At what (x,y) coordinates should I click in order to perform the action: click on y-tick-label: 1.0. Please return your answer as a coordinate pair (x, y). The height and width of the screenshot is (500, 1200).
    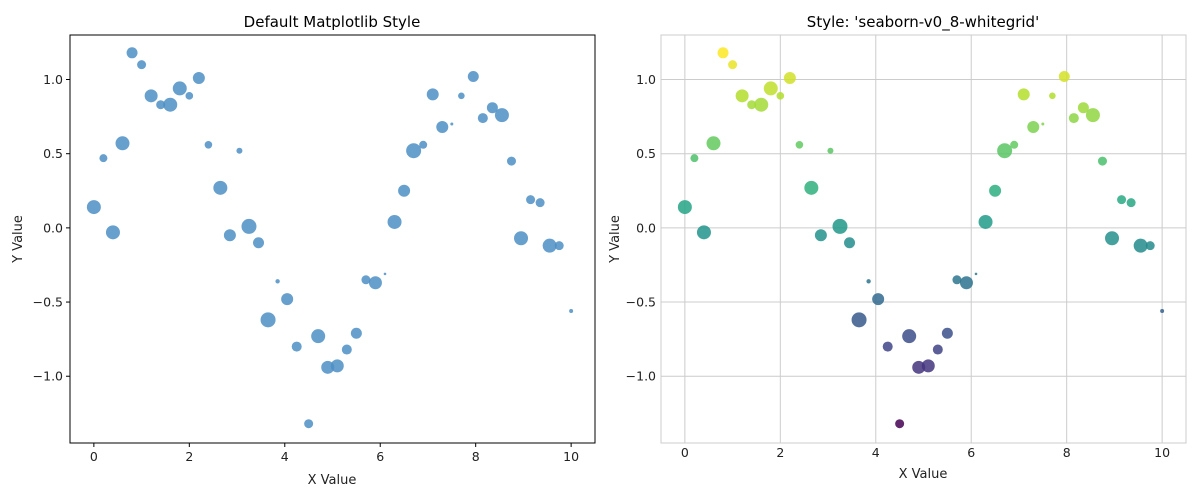
    Looking at the image, I should click on (646, 79).